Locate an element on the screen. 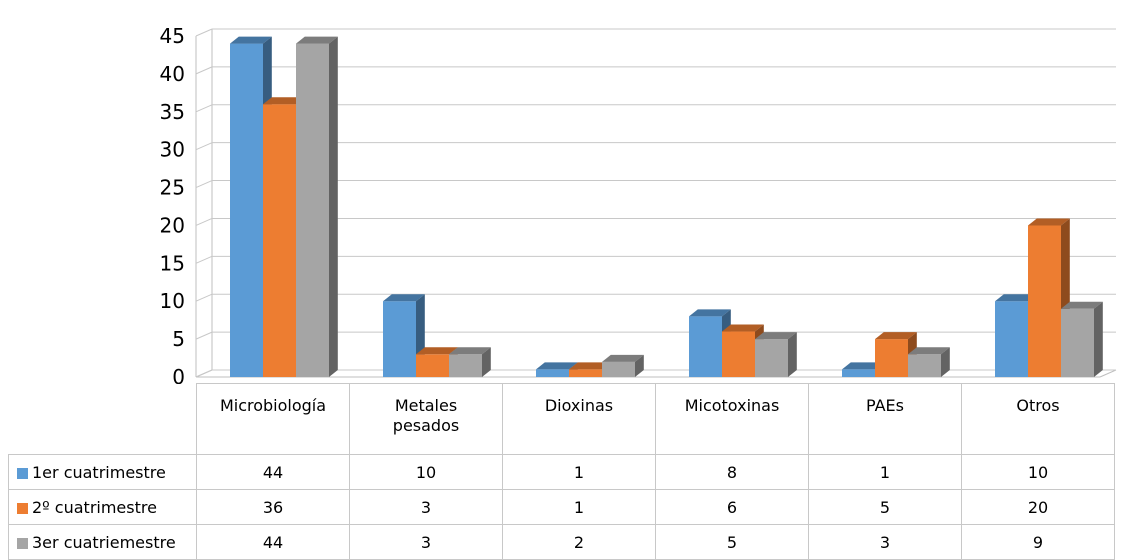  category-label: PAEs is located at coordinates (885, 419).